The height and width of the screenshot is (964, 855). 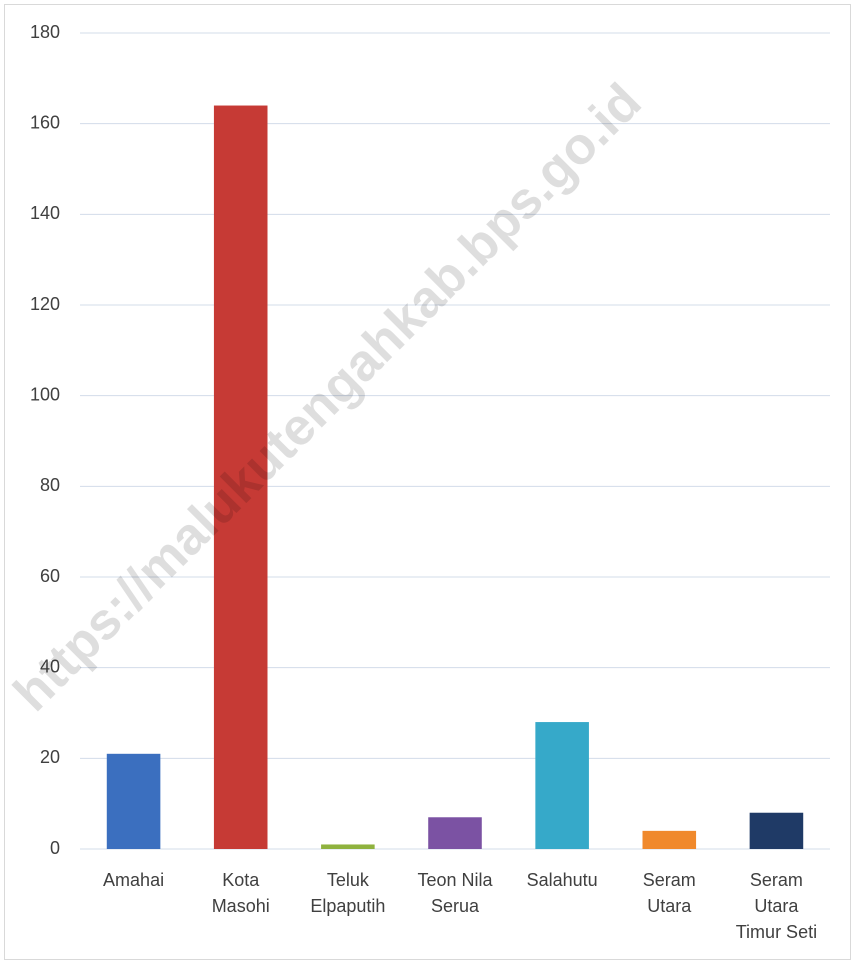 What do you see at coordinates (669, 893) in the screenshot?
I see `x-tick-label: Seram Utara` at bounding box center [669, 893].